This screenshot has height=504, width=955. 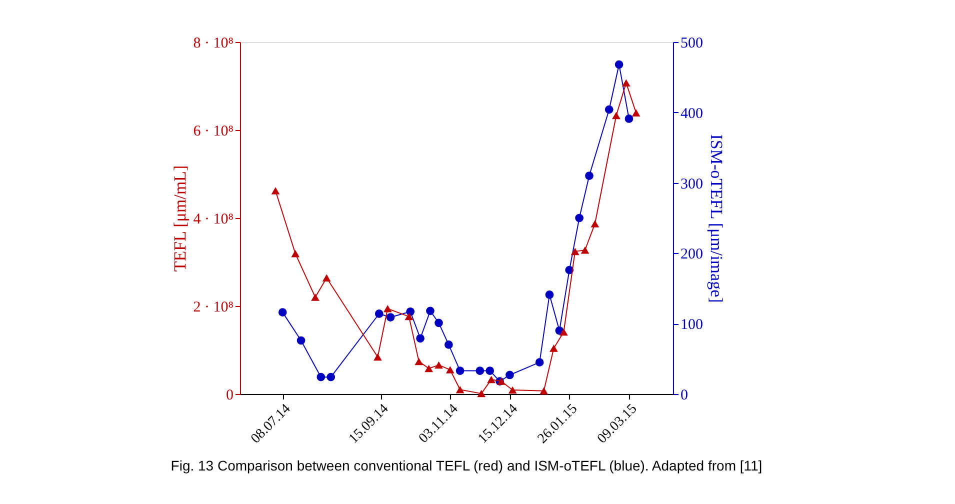 I want to click on y2-tick-label: 300, so click(x=691, y=184).